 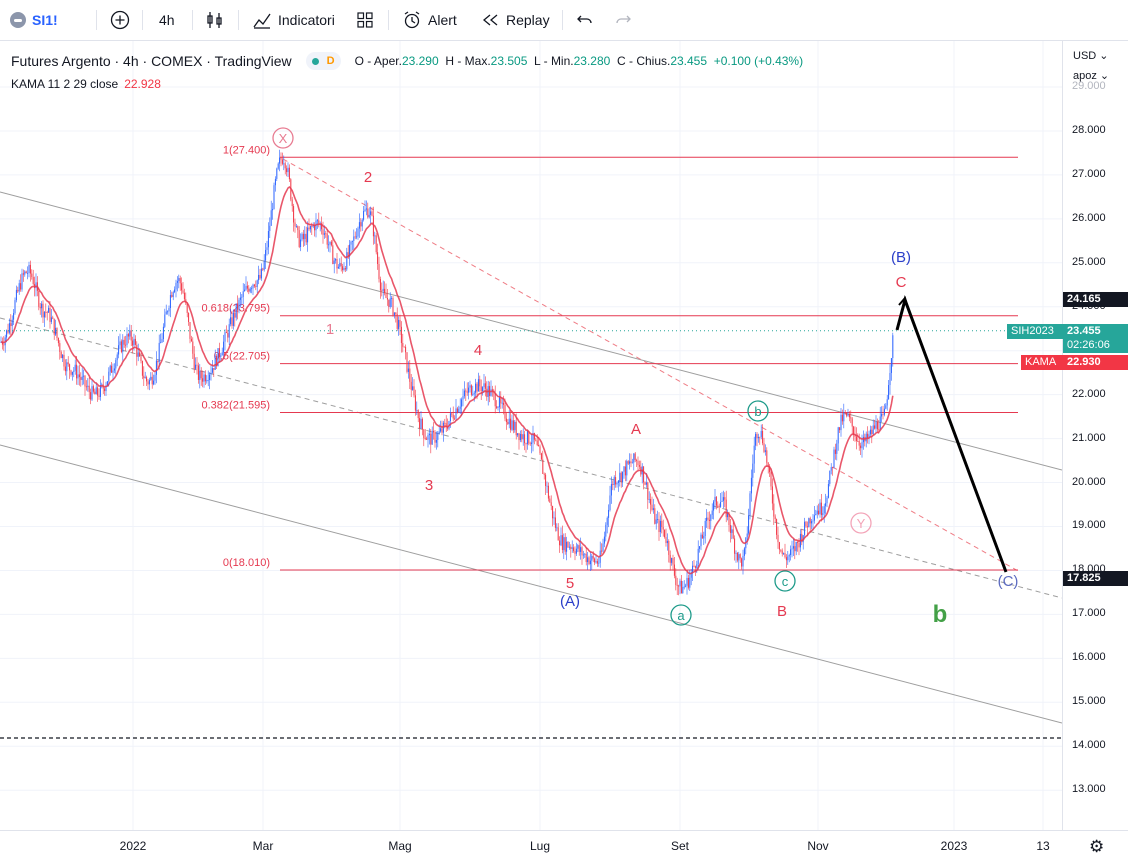 I want to click on time-tick-label: 2023, so click(x=954, y=846).